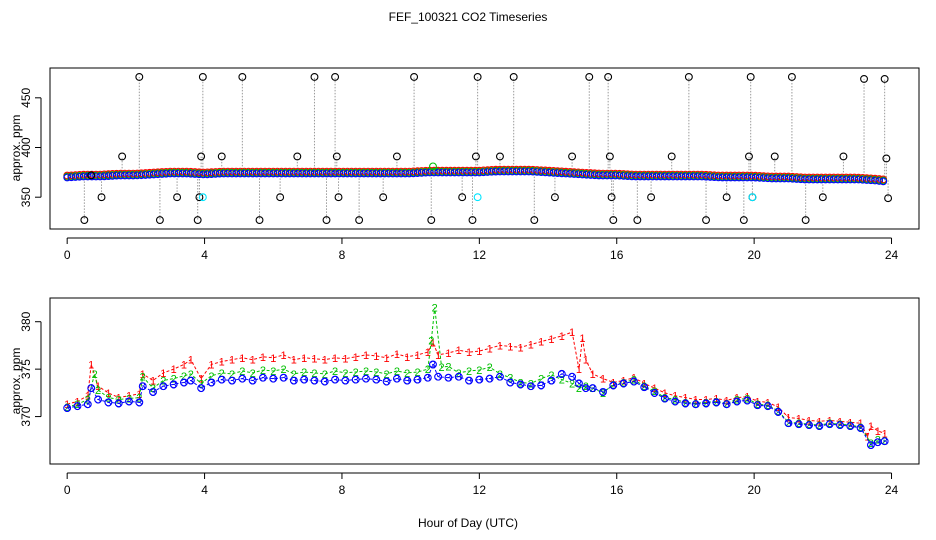  I want to click on top-green-point, so click(433, 166).